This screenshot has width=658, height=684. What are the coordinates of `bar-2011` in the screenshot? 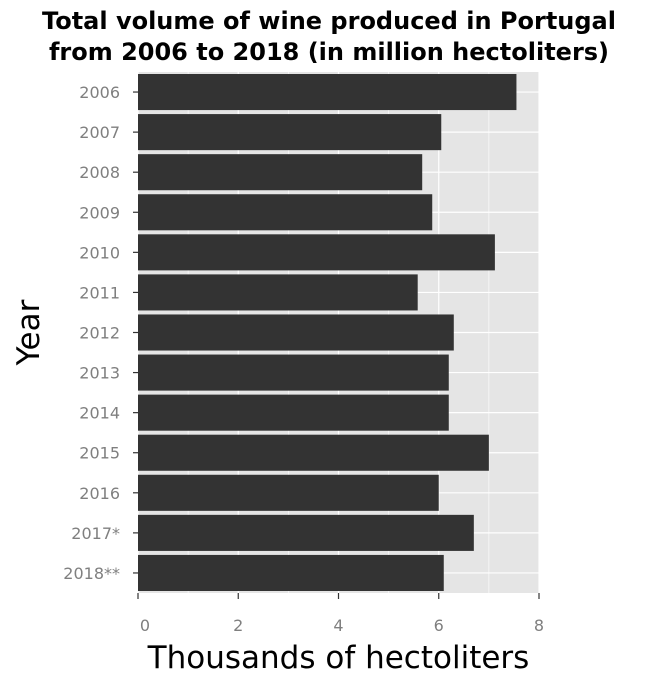 It's located at (278, 292).